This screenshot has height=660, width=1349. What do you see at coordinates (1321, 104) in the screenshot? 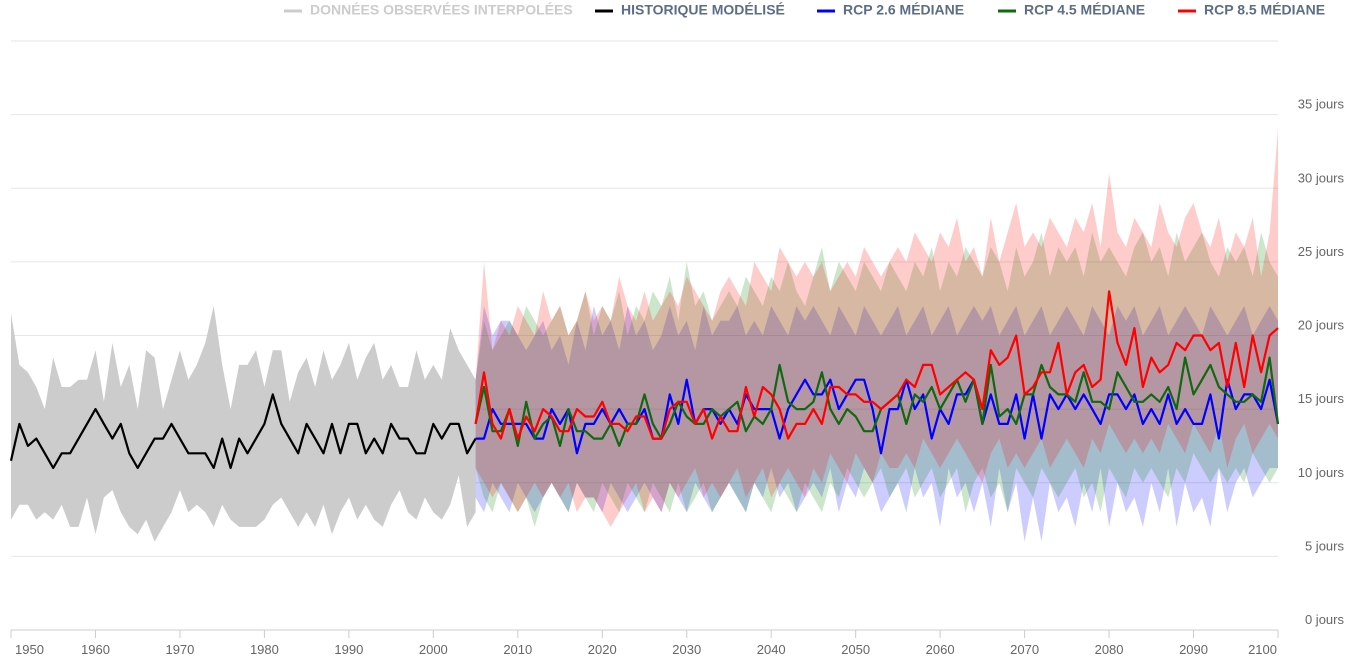
I see `y-tick-label: 35 jours` at bounding box center [1321, 104].